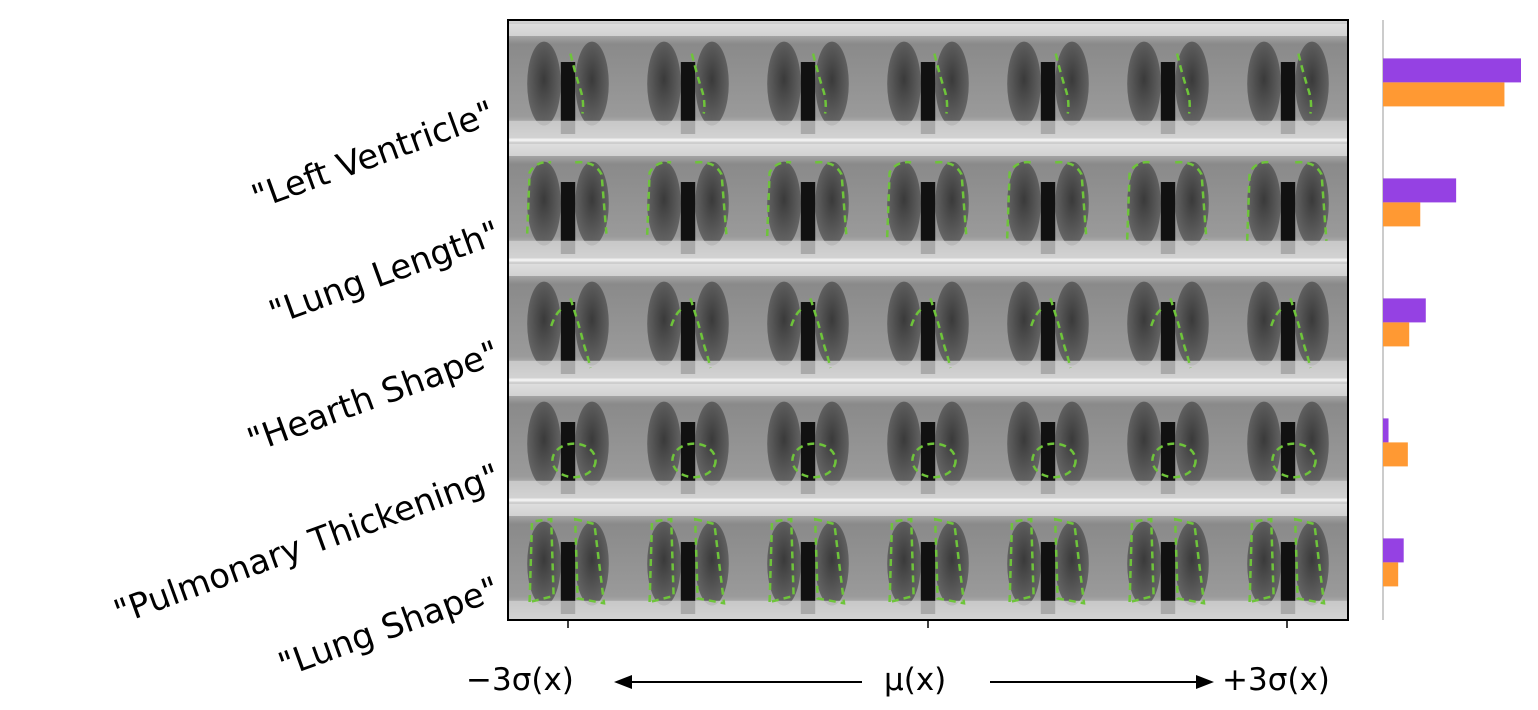  Describe the element at coordinates (940, 333) in the screenshot. I see `contour-heart-right` at that location.